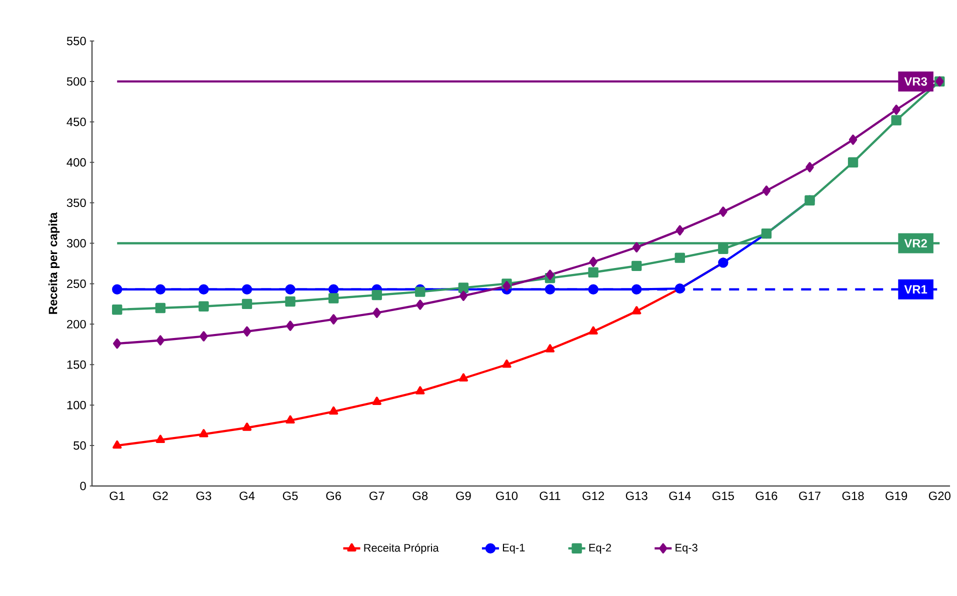  What do you see at coordinates (420, 496) in the screenshot?
I see `x-tick-label: G8` at bounding box center [420, 496].